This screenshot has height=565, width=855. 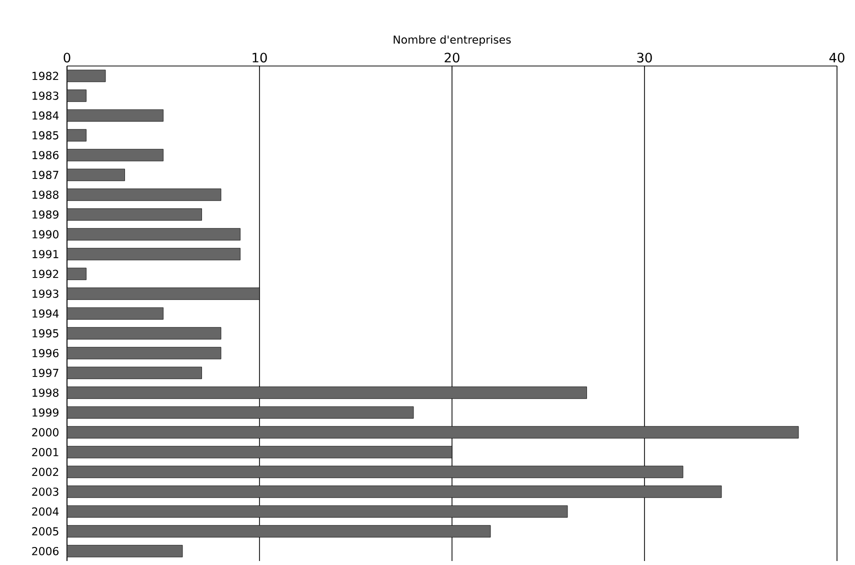 I want to click on y-tick-label: 1985, so click(x=45, y=135).